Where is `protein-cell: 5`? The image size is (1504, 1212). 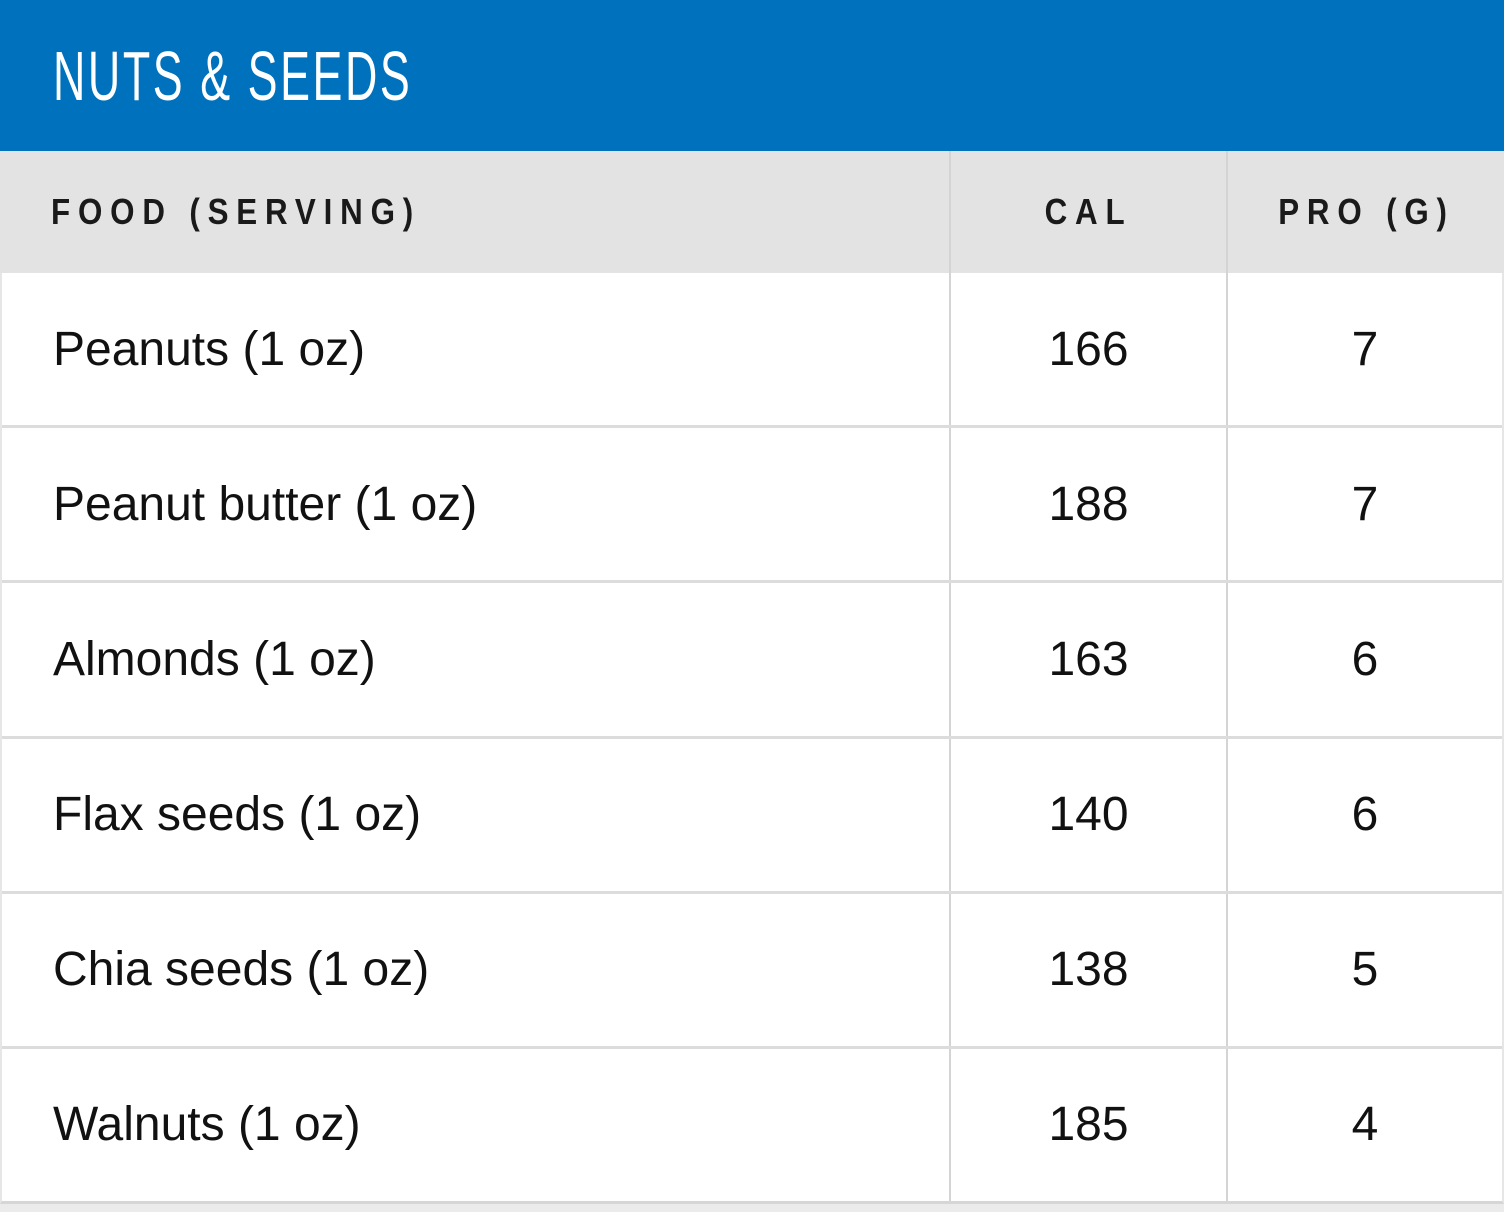
protein-cell: 5 is located at coordinates (1364, 969).